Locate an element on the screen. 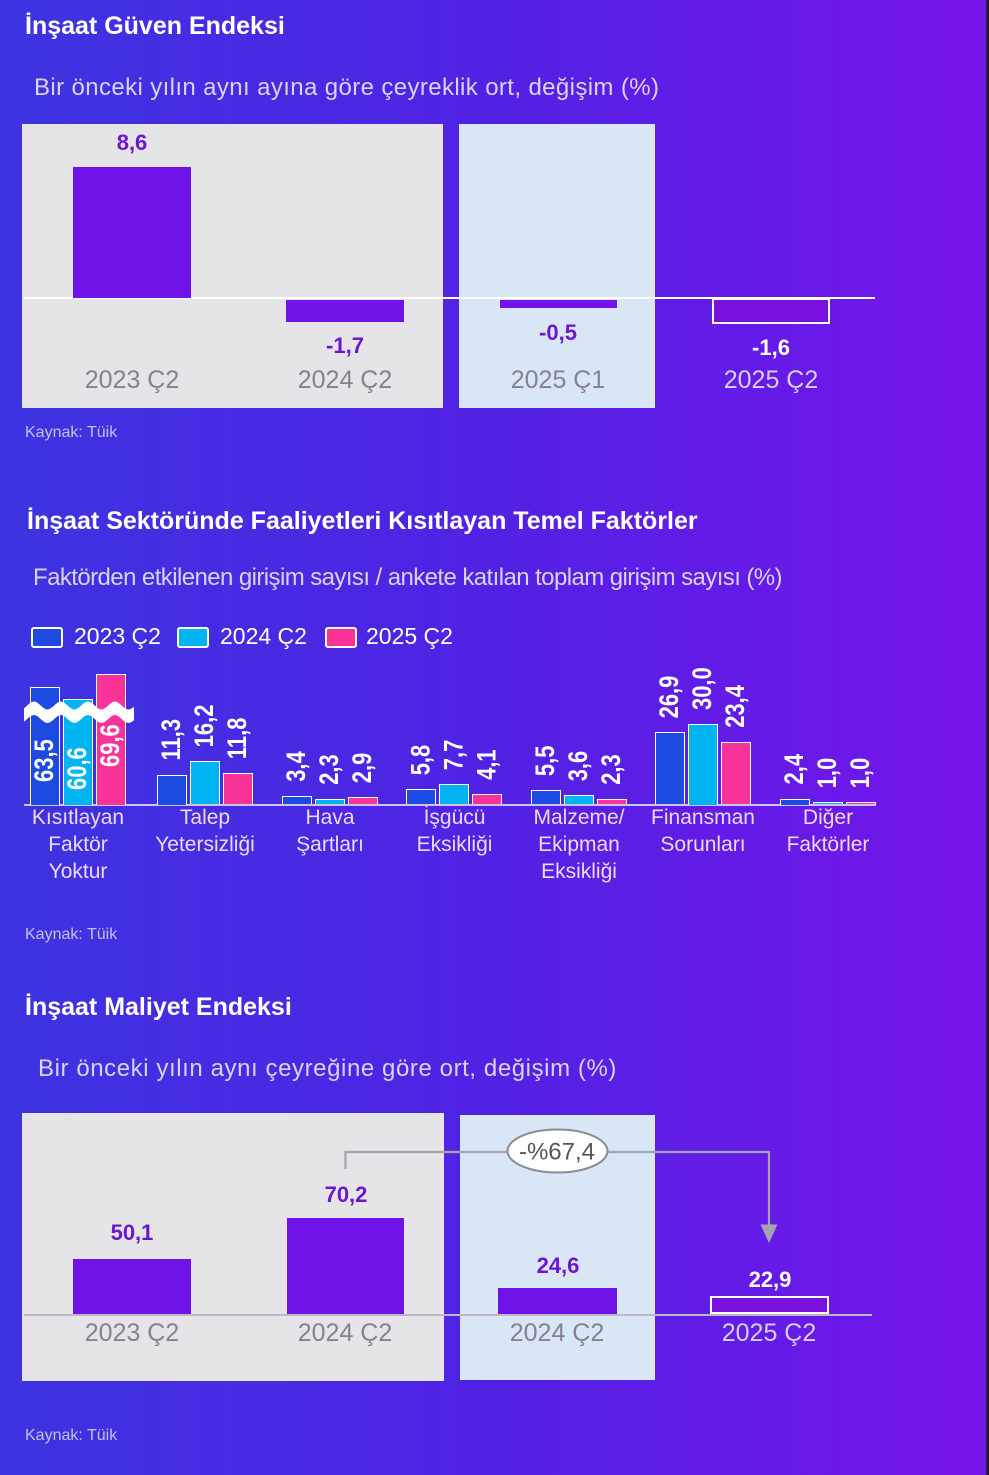  svg-text: 5,8 is located at coordinates (422, 760).